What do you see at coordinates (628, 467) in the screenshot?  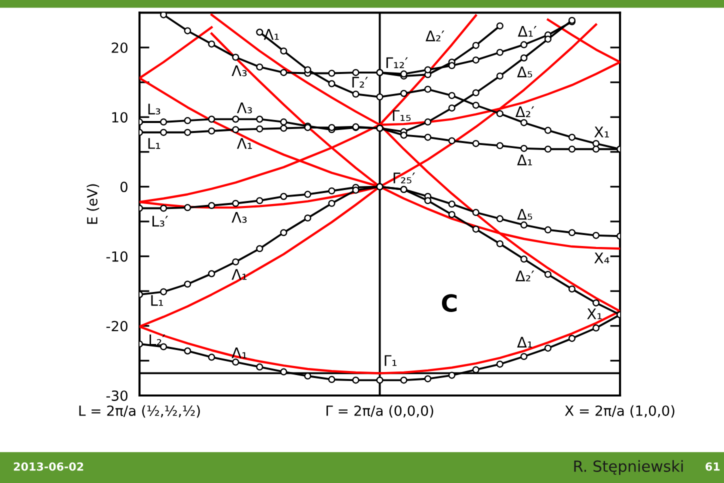 I see `text: R. Stępniewski` at bounding box center [628, 467].